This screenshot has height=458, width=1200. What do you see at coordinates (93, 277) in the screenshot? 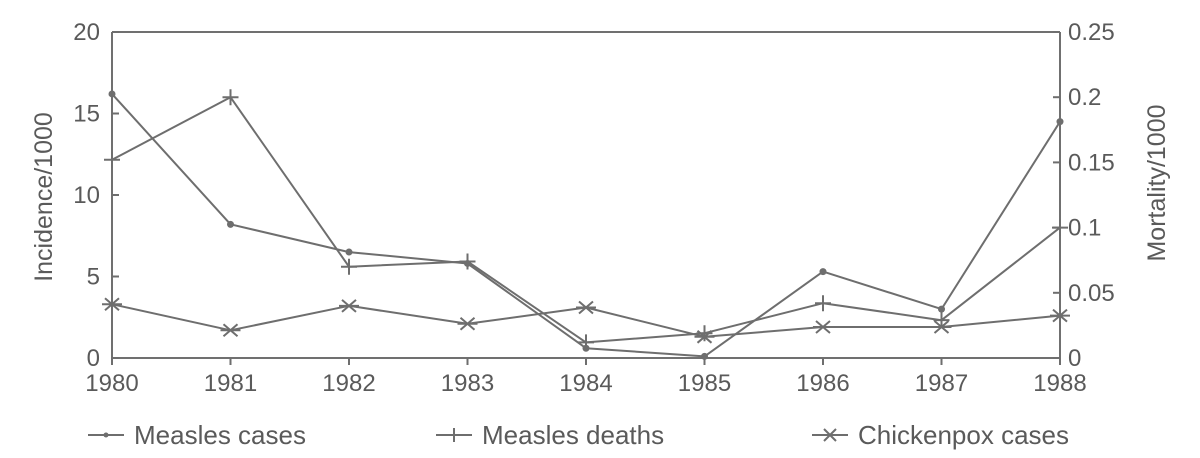
I see `y-tick-label: 5` at bounding box center [93, 277].